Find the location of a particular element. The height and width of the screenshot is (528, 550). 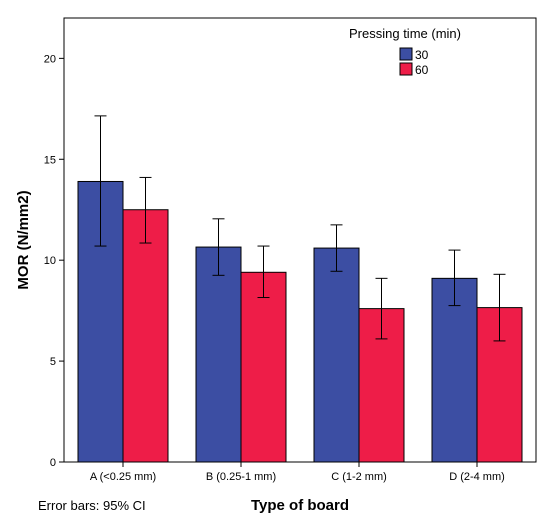

x-tick-label: D (2-4 mm) is located at coordinates (477, 477).